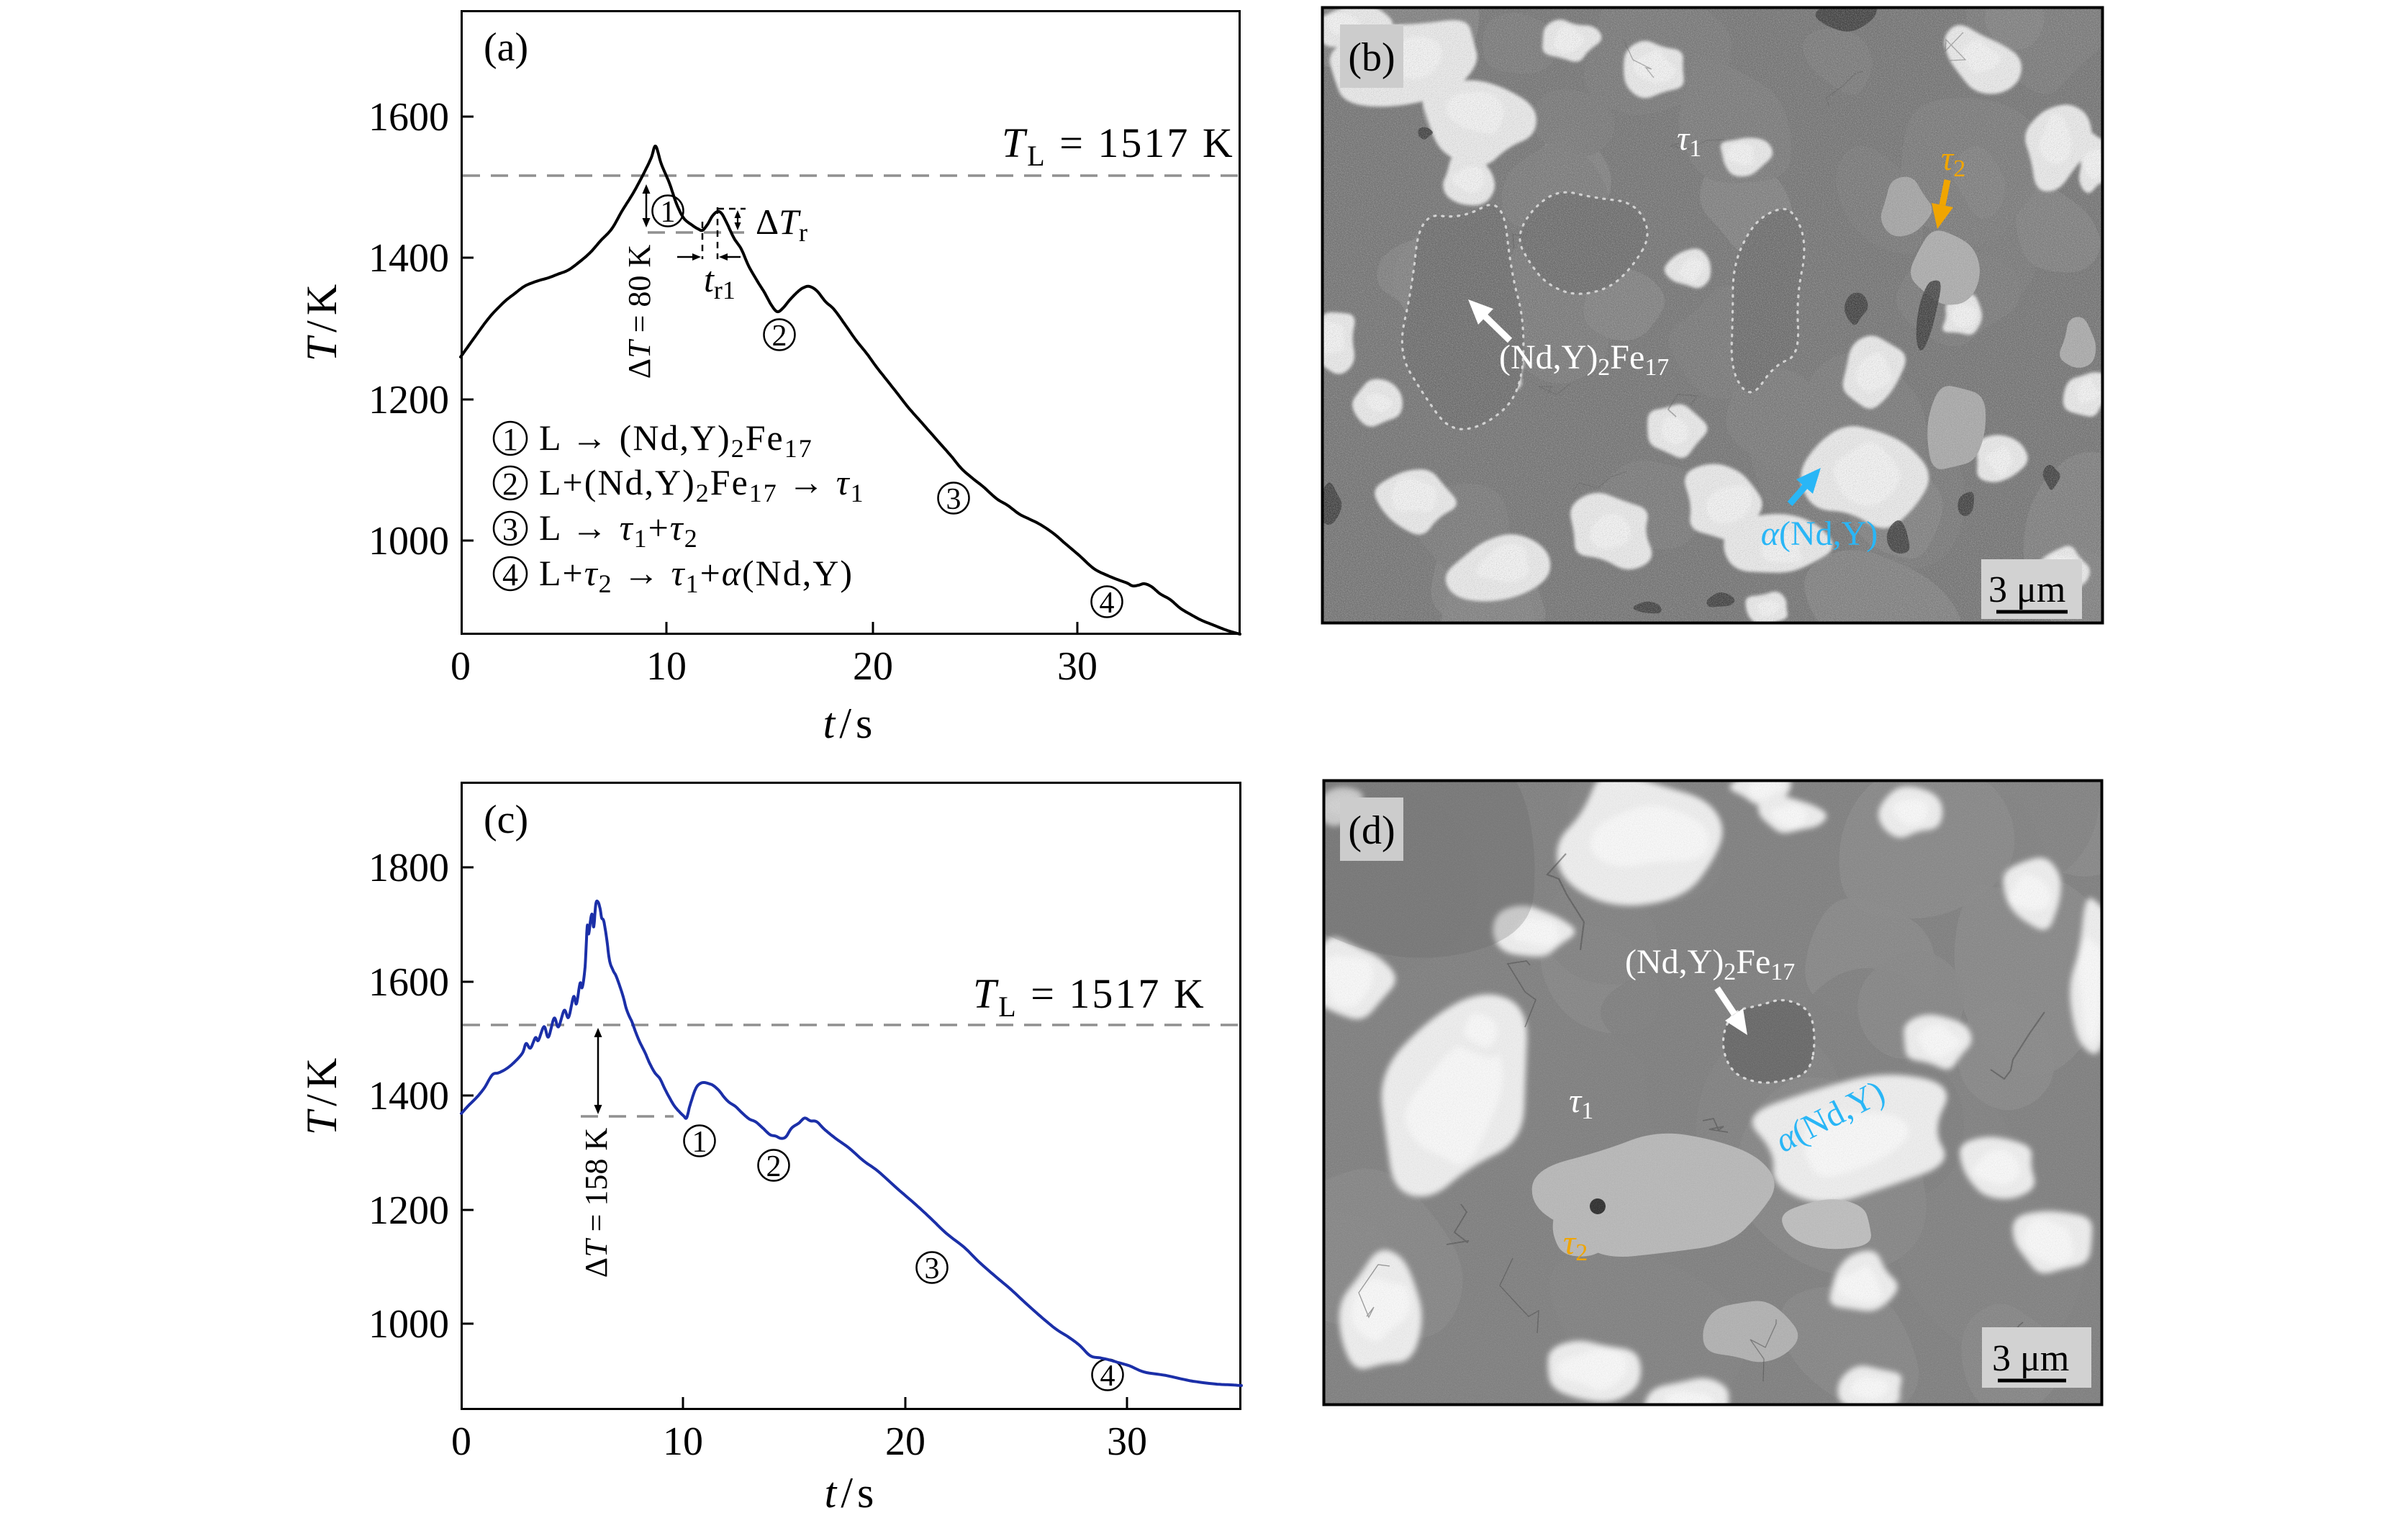  I want to click on svg-text: L → (Nd,Y)2Fe17, so click(676, 440).